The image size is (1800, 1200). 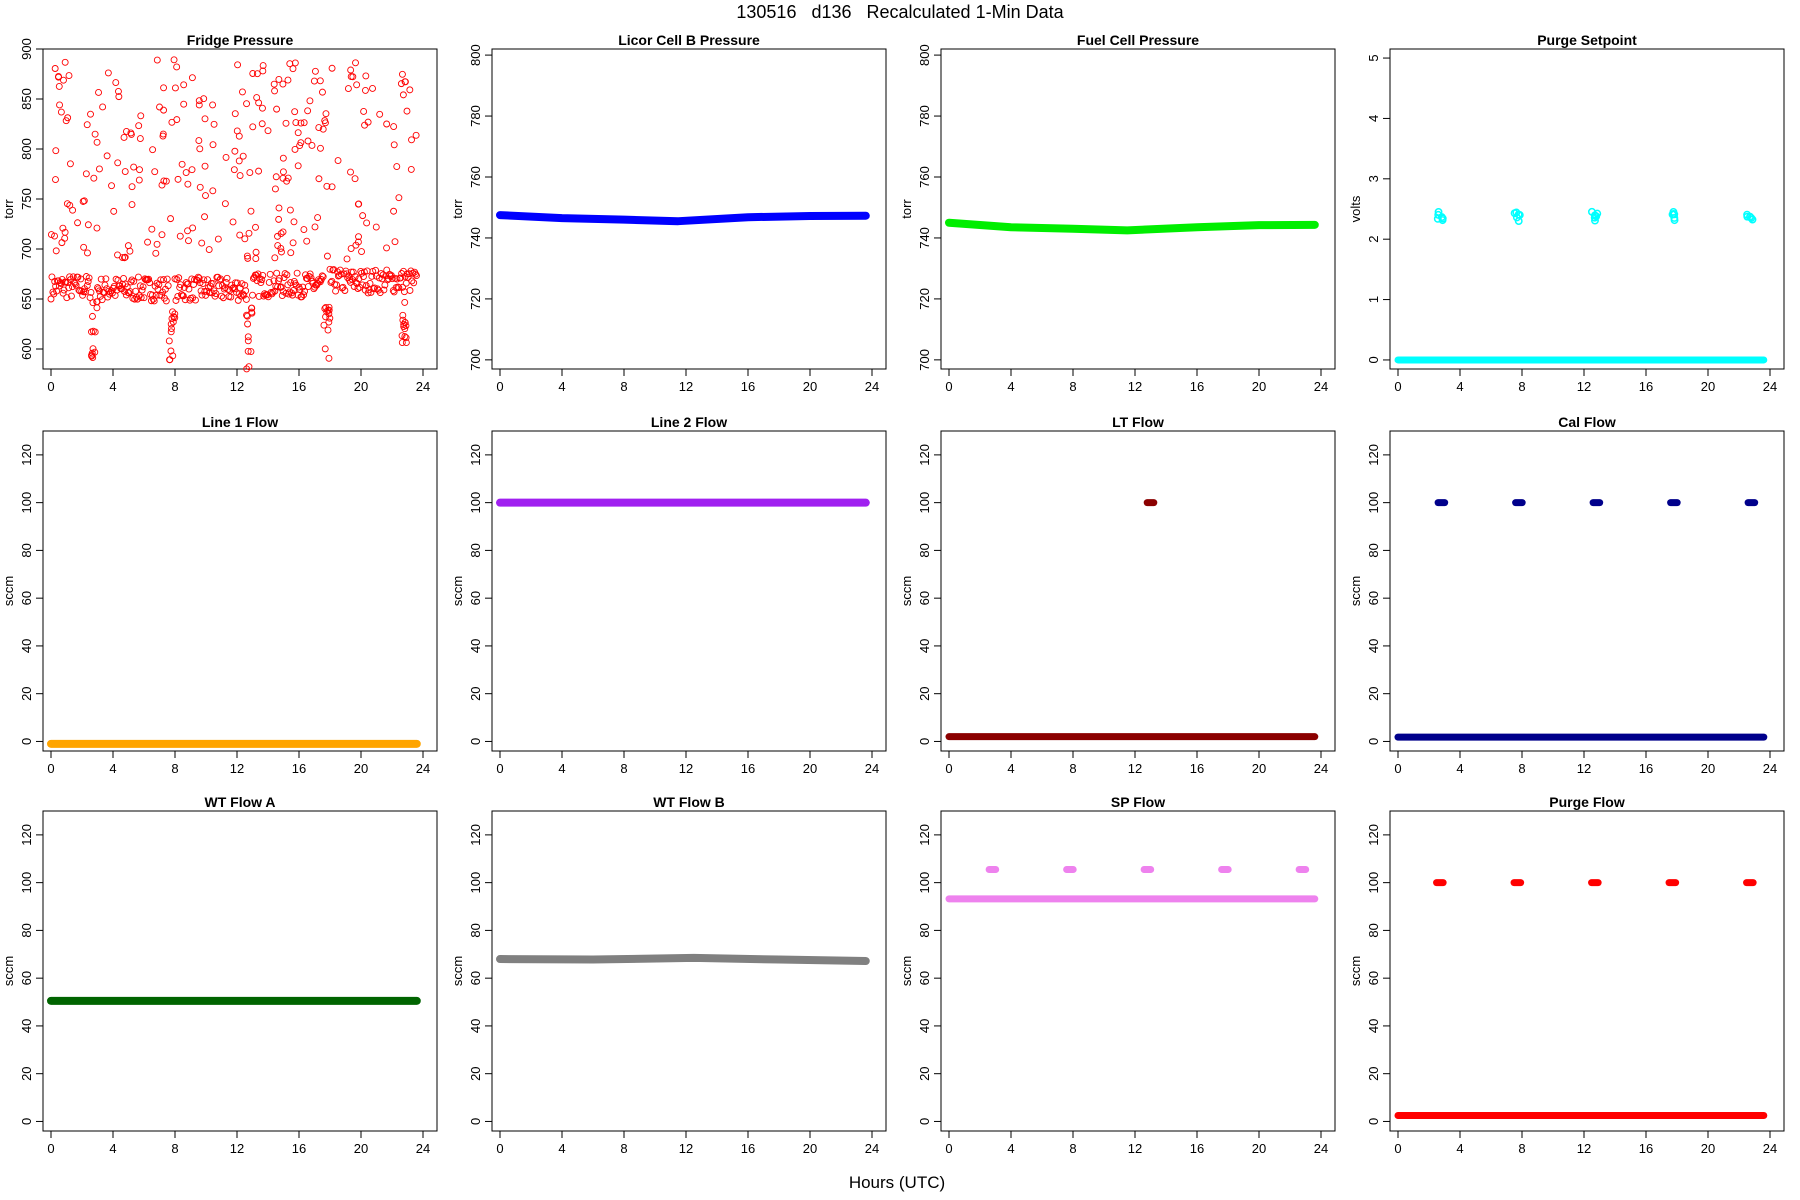 What do you see at coordinates (1138, 422) in the screenshot?
I see `panel-title: LT Flow` at bounding box center [1138, 422].